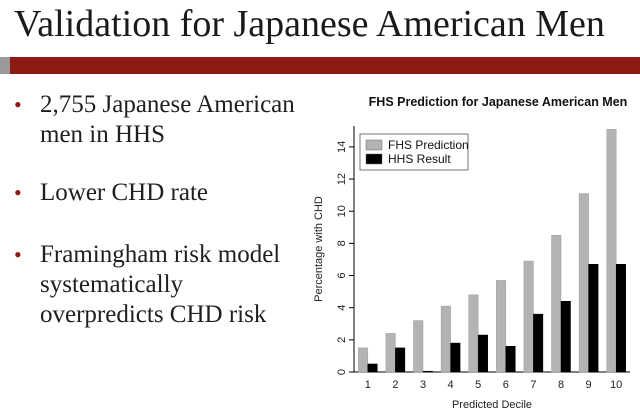 This screenshot has width=640, height=420. Describe the element at coordinates (342, 211) in the screenshot. I see `y-tick-label: 10` at that location.